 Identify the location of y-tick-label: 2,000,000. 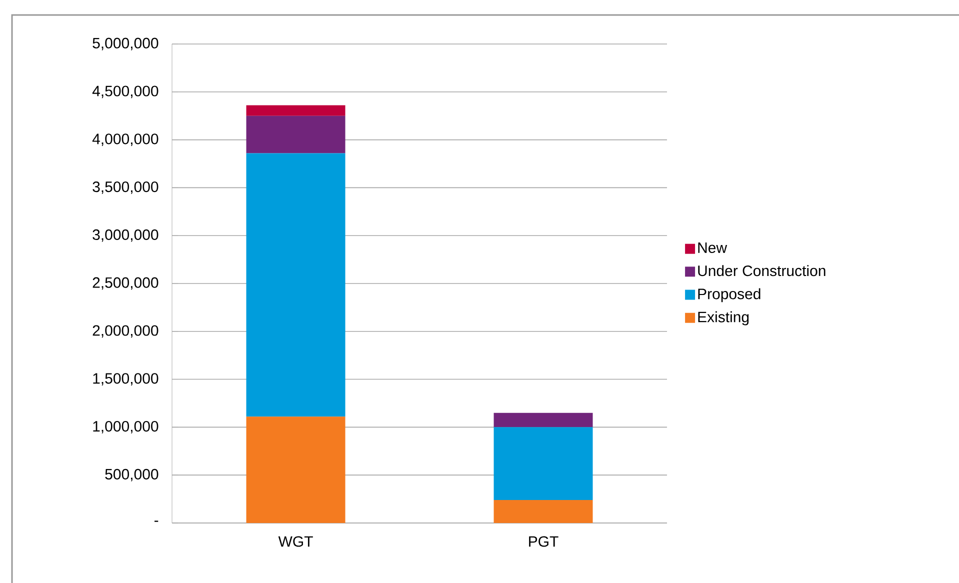
(125, 331).